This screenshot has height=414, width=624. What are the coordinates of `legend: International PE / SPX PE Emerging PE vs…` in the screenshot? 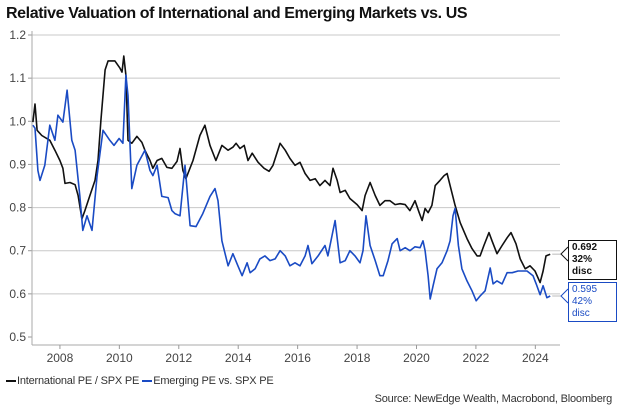 It's located at (141, 381).